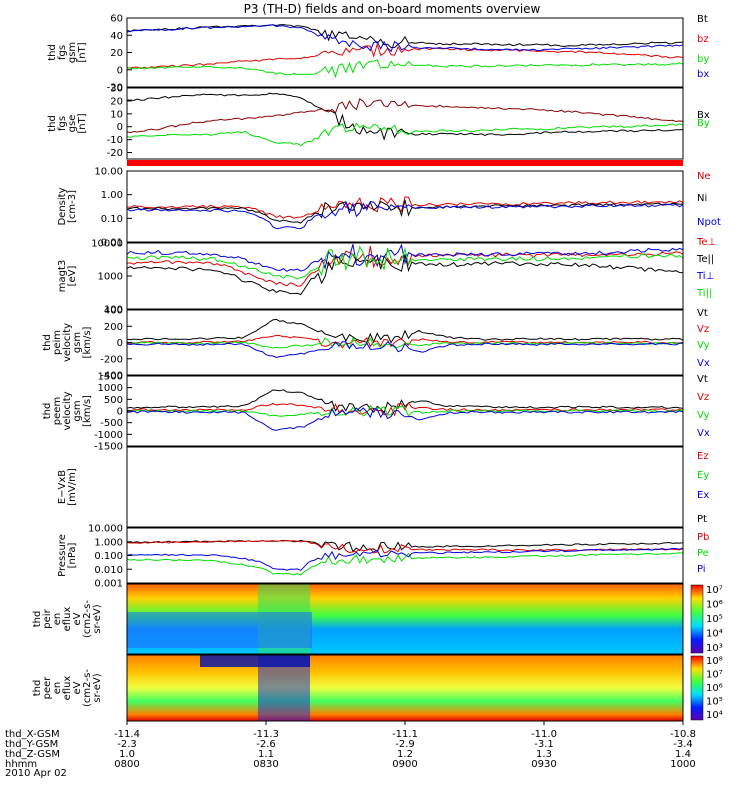  Describe the element at coordinates (405, 134) in the screenshot. I see `series-line-By` at that location.